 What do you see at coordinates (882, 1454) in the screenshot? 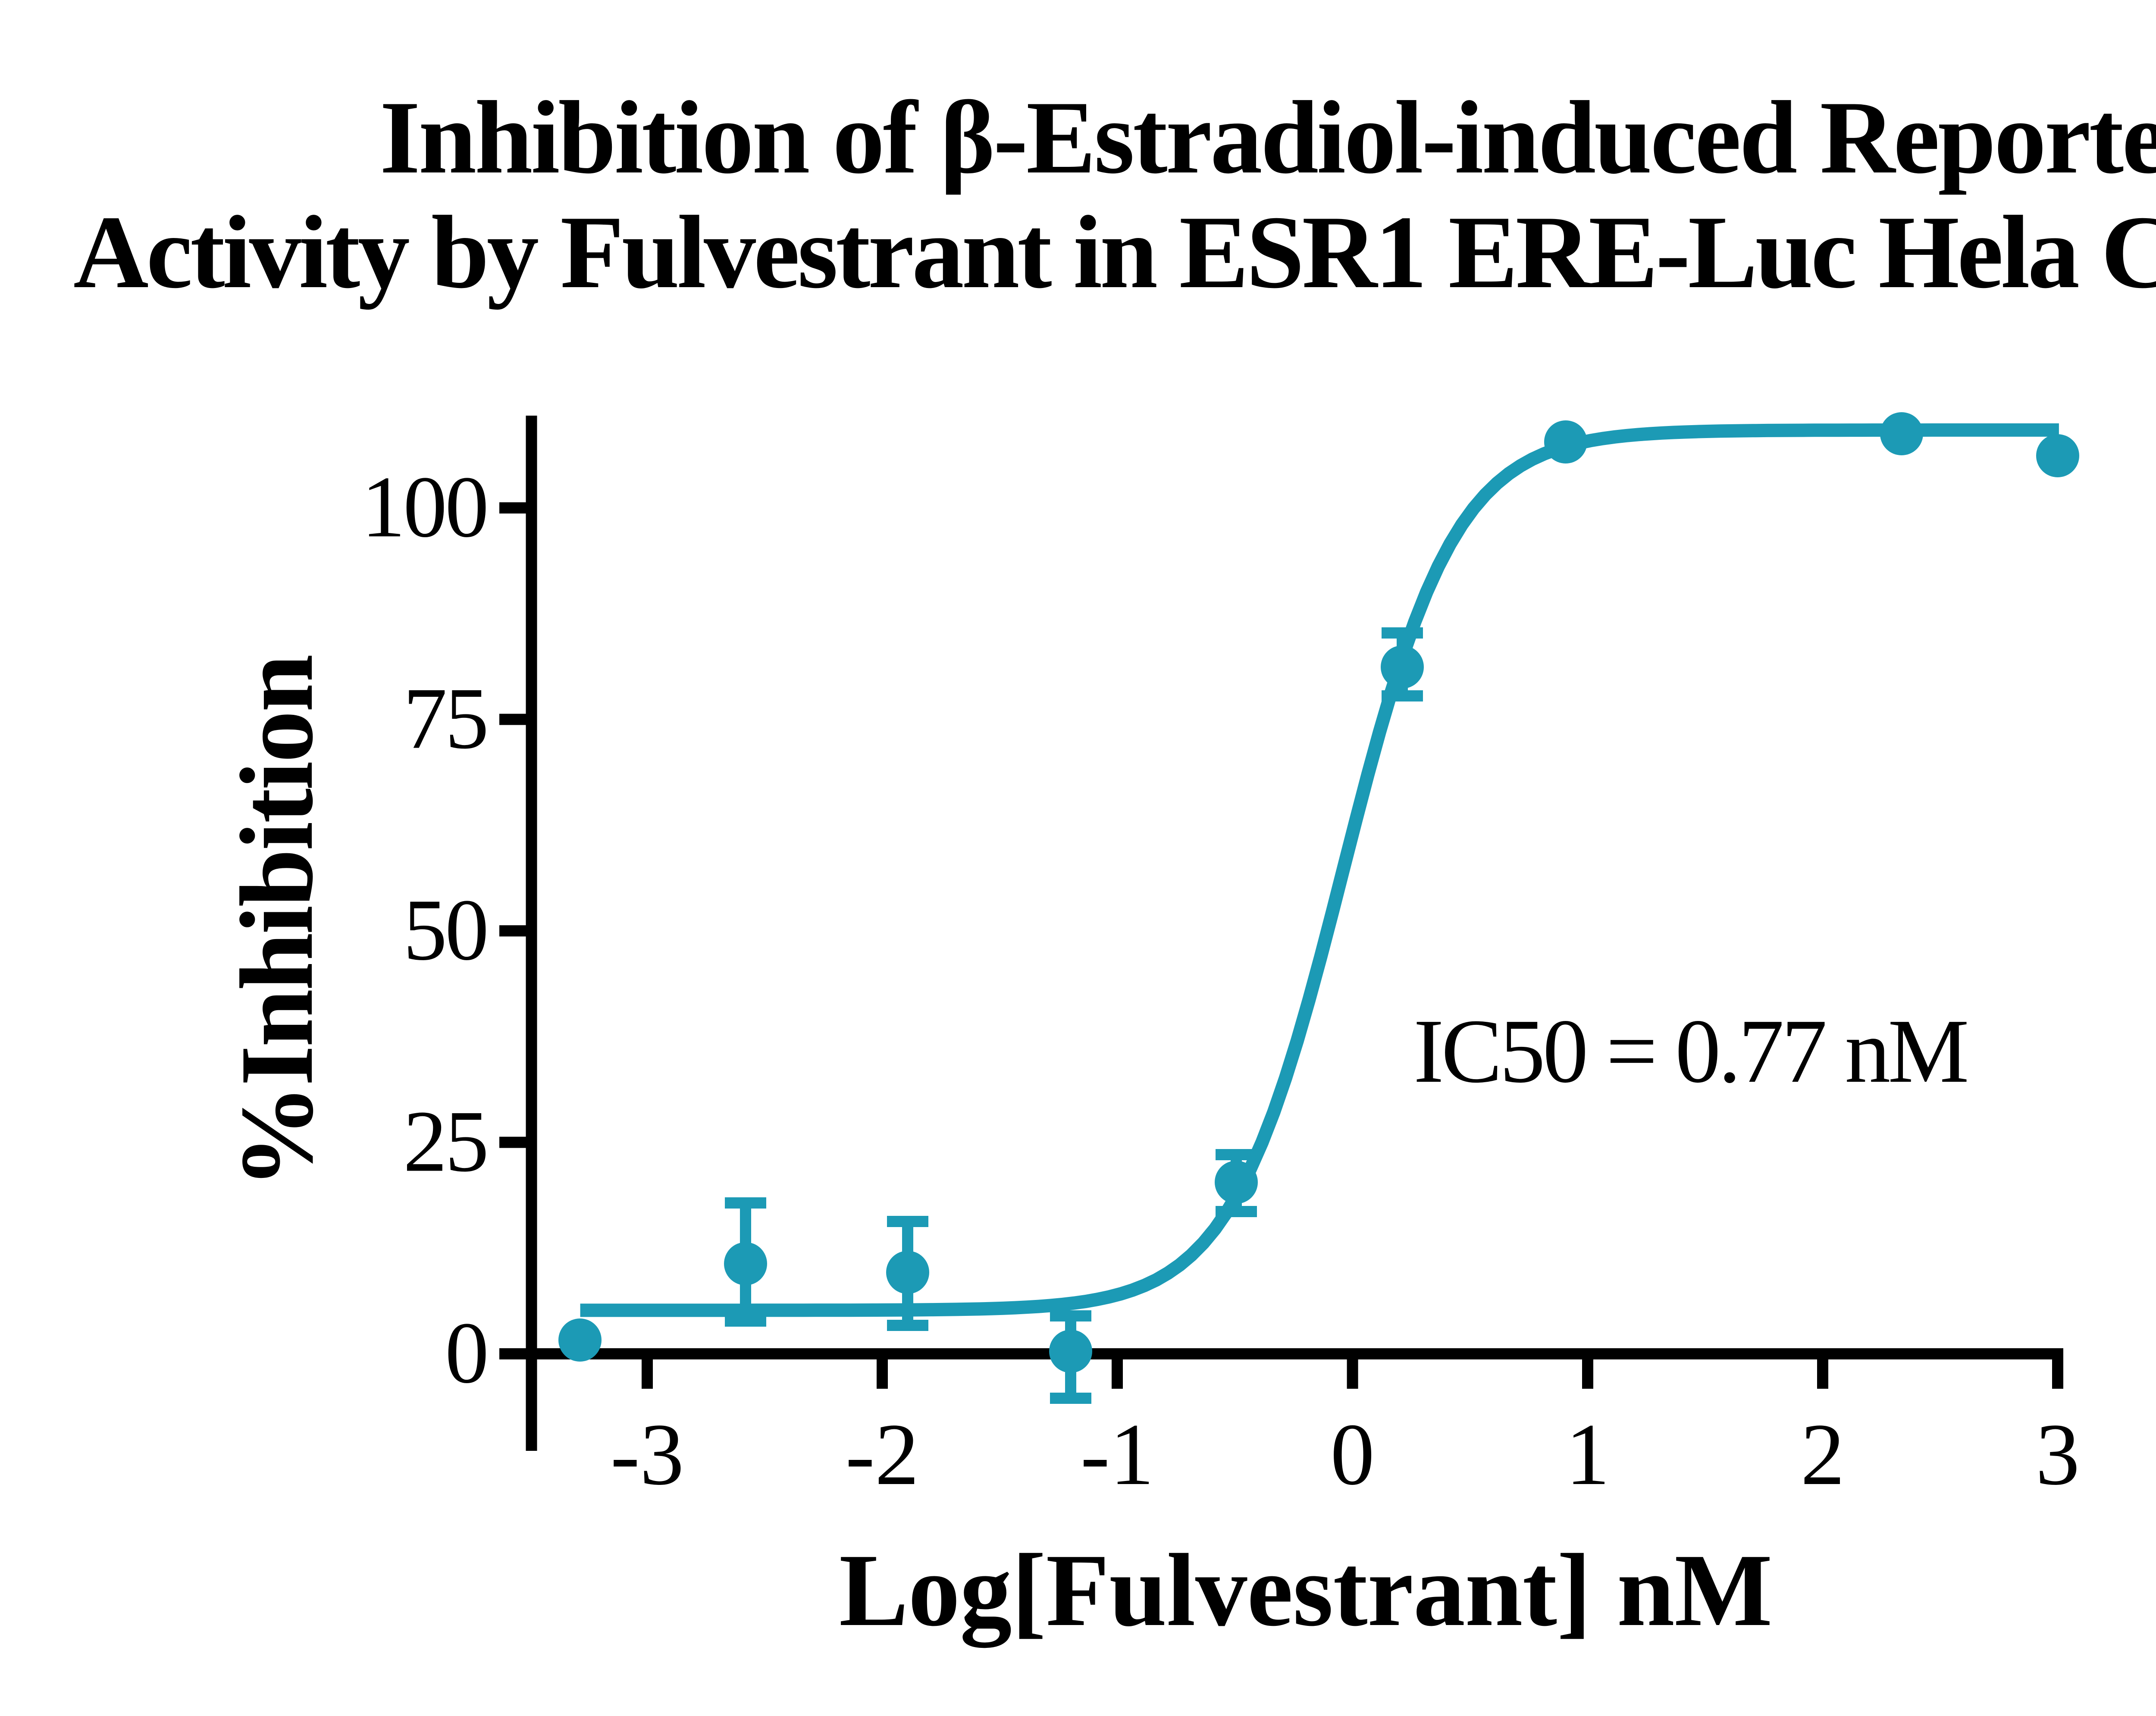
I see `svg-text: -2` at bounding box center [882, 1454].